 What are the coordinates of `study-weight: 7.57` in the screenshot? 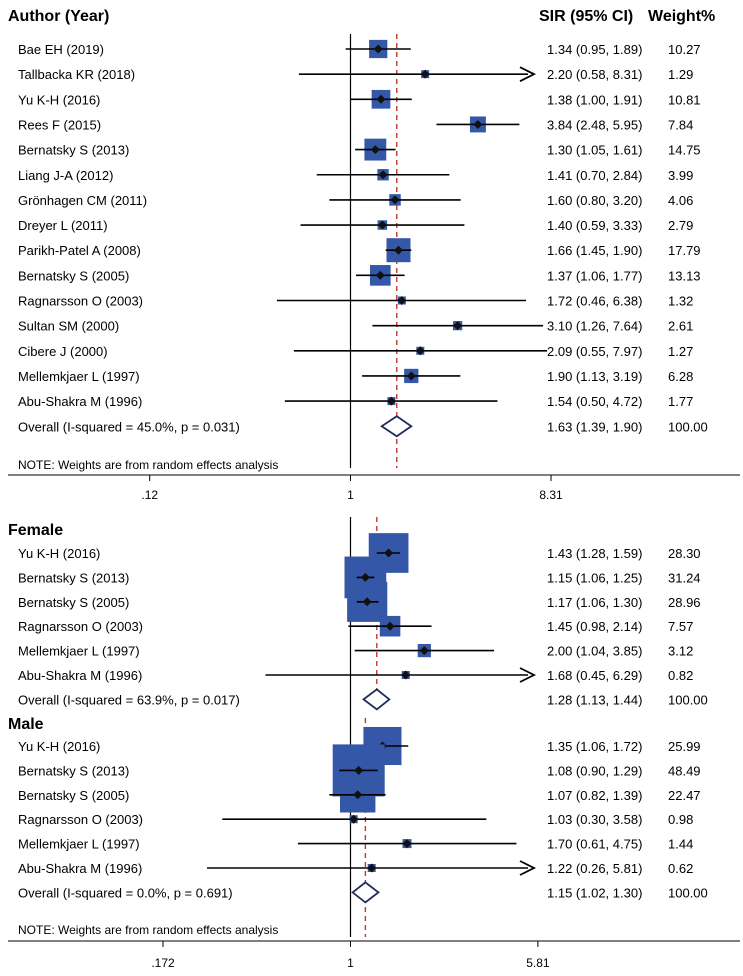 It's located at (680, 626).